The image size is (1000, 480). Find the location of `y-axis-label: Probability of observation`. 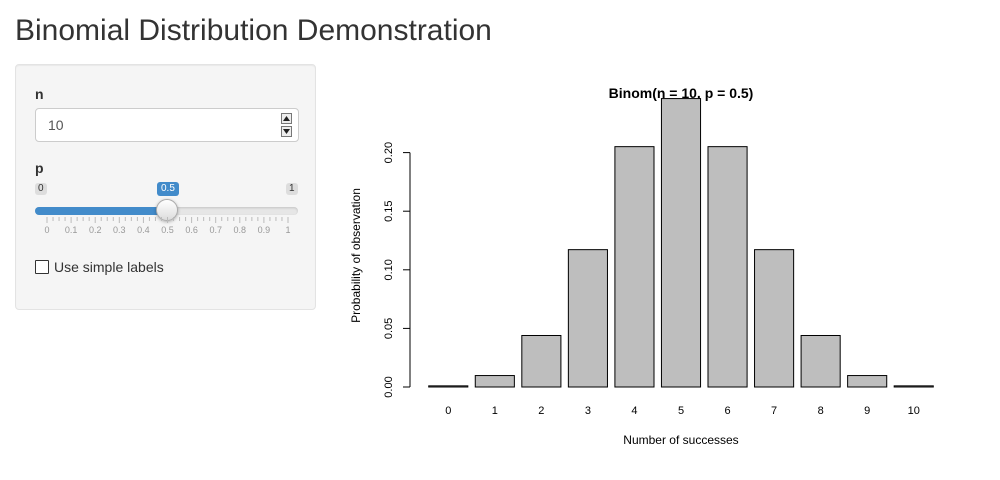

y-axis-label: Probability of observation is located at coordinates (356, 255).